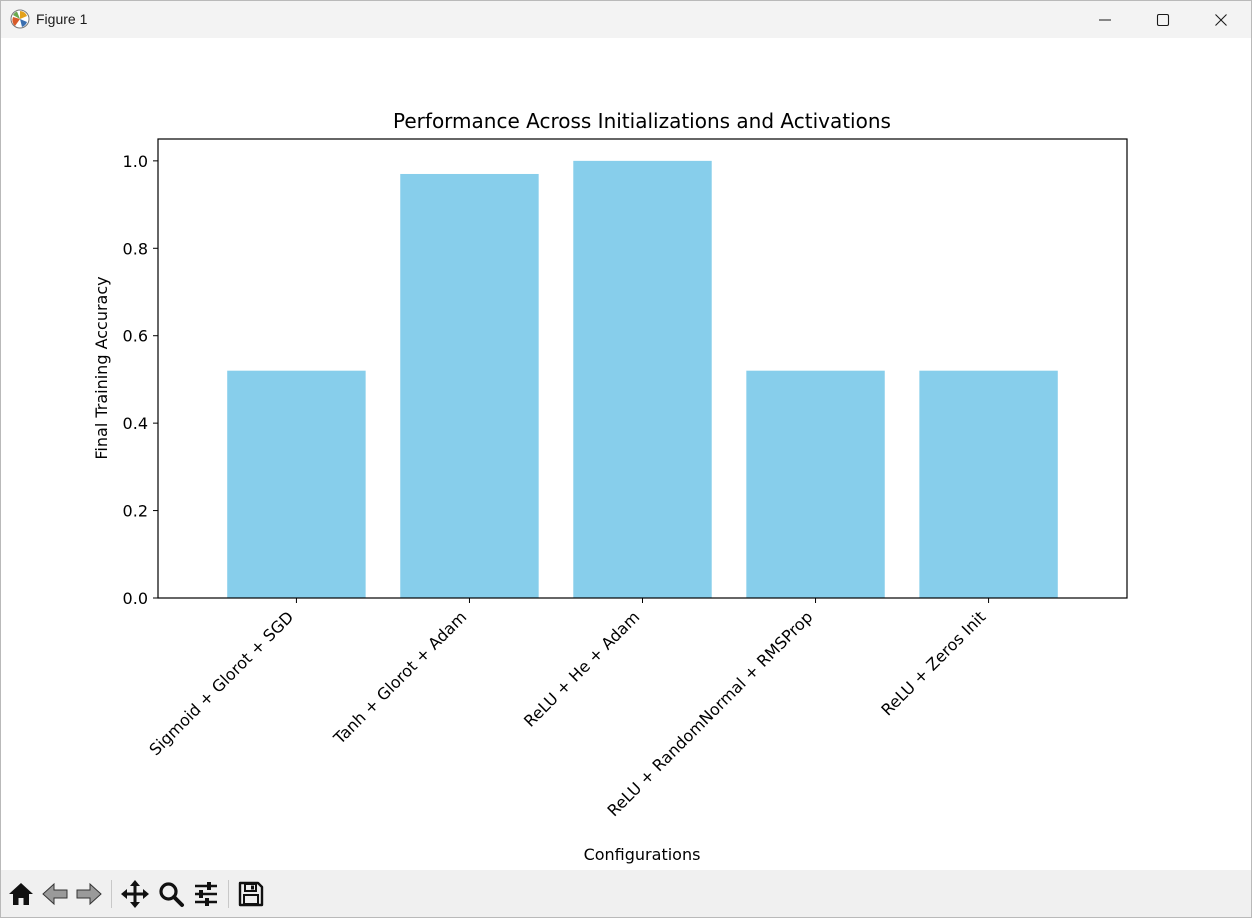 The image size is (1252, 918). I want to click on navigation-toolbar, so click(626, 893).